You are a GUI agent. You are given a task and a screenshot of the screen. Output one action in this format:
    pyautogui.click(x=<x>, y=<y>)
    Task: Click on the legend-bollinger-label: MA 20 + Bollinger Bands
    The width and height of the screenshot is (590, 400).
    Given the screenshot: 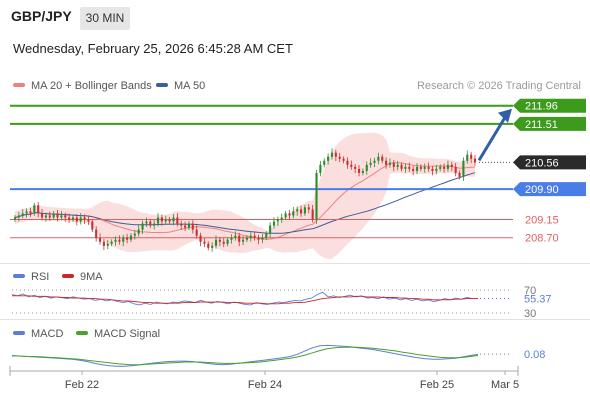 What is the action you would take?
    pyautogui.click(x=91, y=86)
    